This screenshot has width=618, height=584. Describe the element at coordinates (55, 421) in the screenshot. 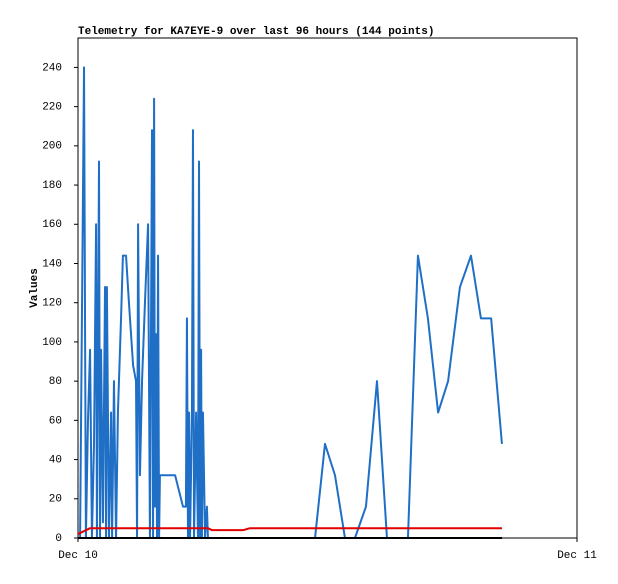

I see `y-tick-label: 60` at that location.